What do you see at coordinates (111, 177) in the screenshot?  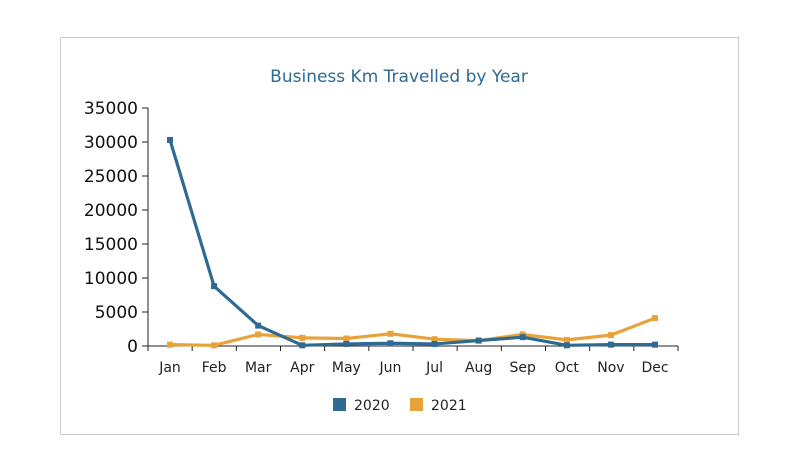 I see `y-tick-label: 25000` at bounding box center [111, 177].